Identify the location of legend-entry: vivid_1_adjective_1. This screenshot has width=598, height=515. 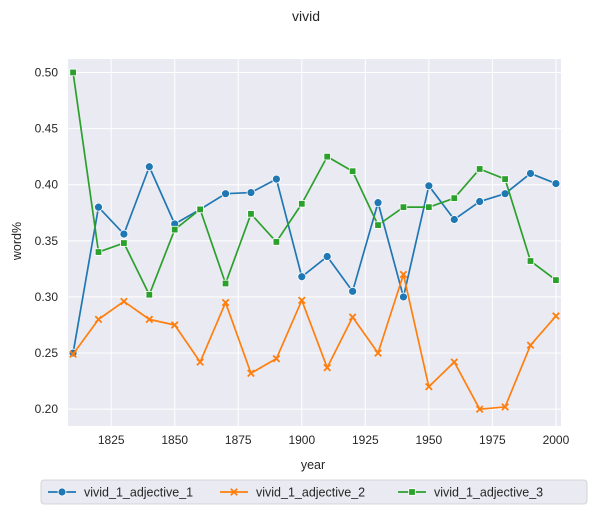
(120, 493).